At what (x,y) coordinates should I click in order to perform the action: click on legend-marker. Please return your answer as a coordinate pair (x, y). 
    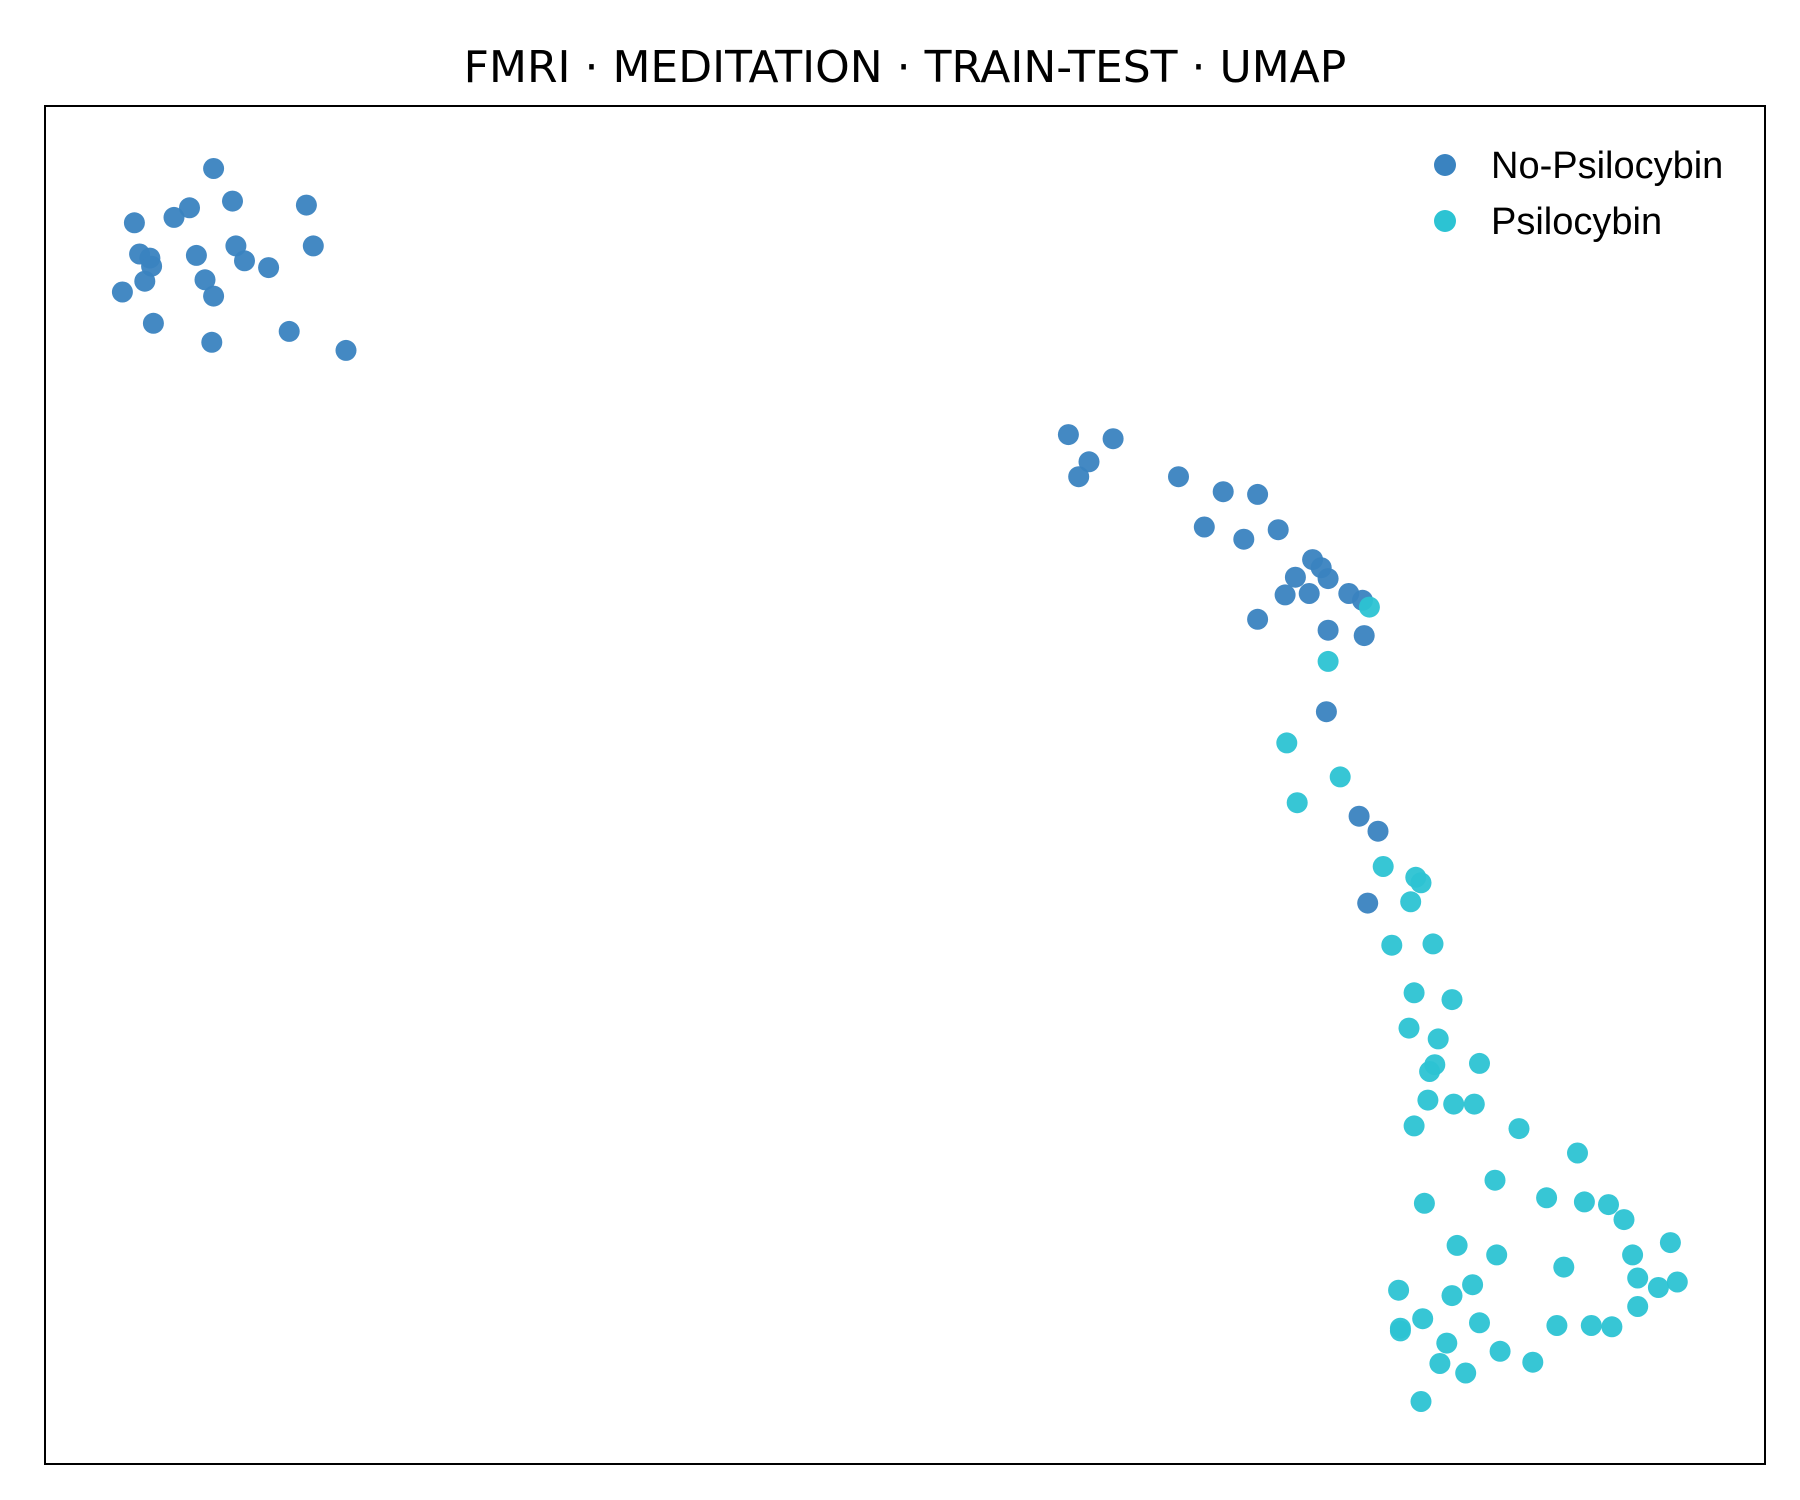
    Looking at the image, I should click on (1445, 221).